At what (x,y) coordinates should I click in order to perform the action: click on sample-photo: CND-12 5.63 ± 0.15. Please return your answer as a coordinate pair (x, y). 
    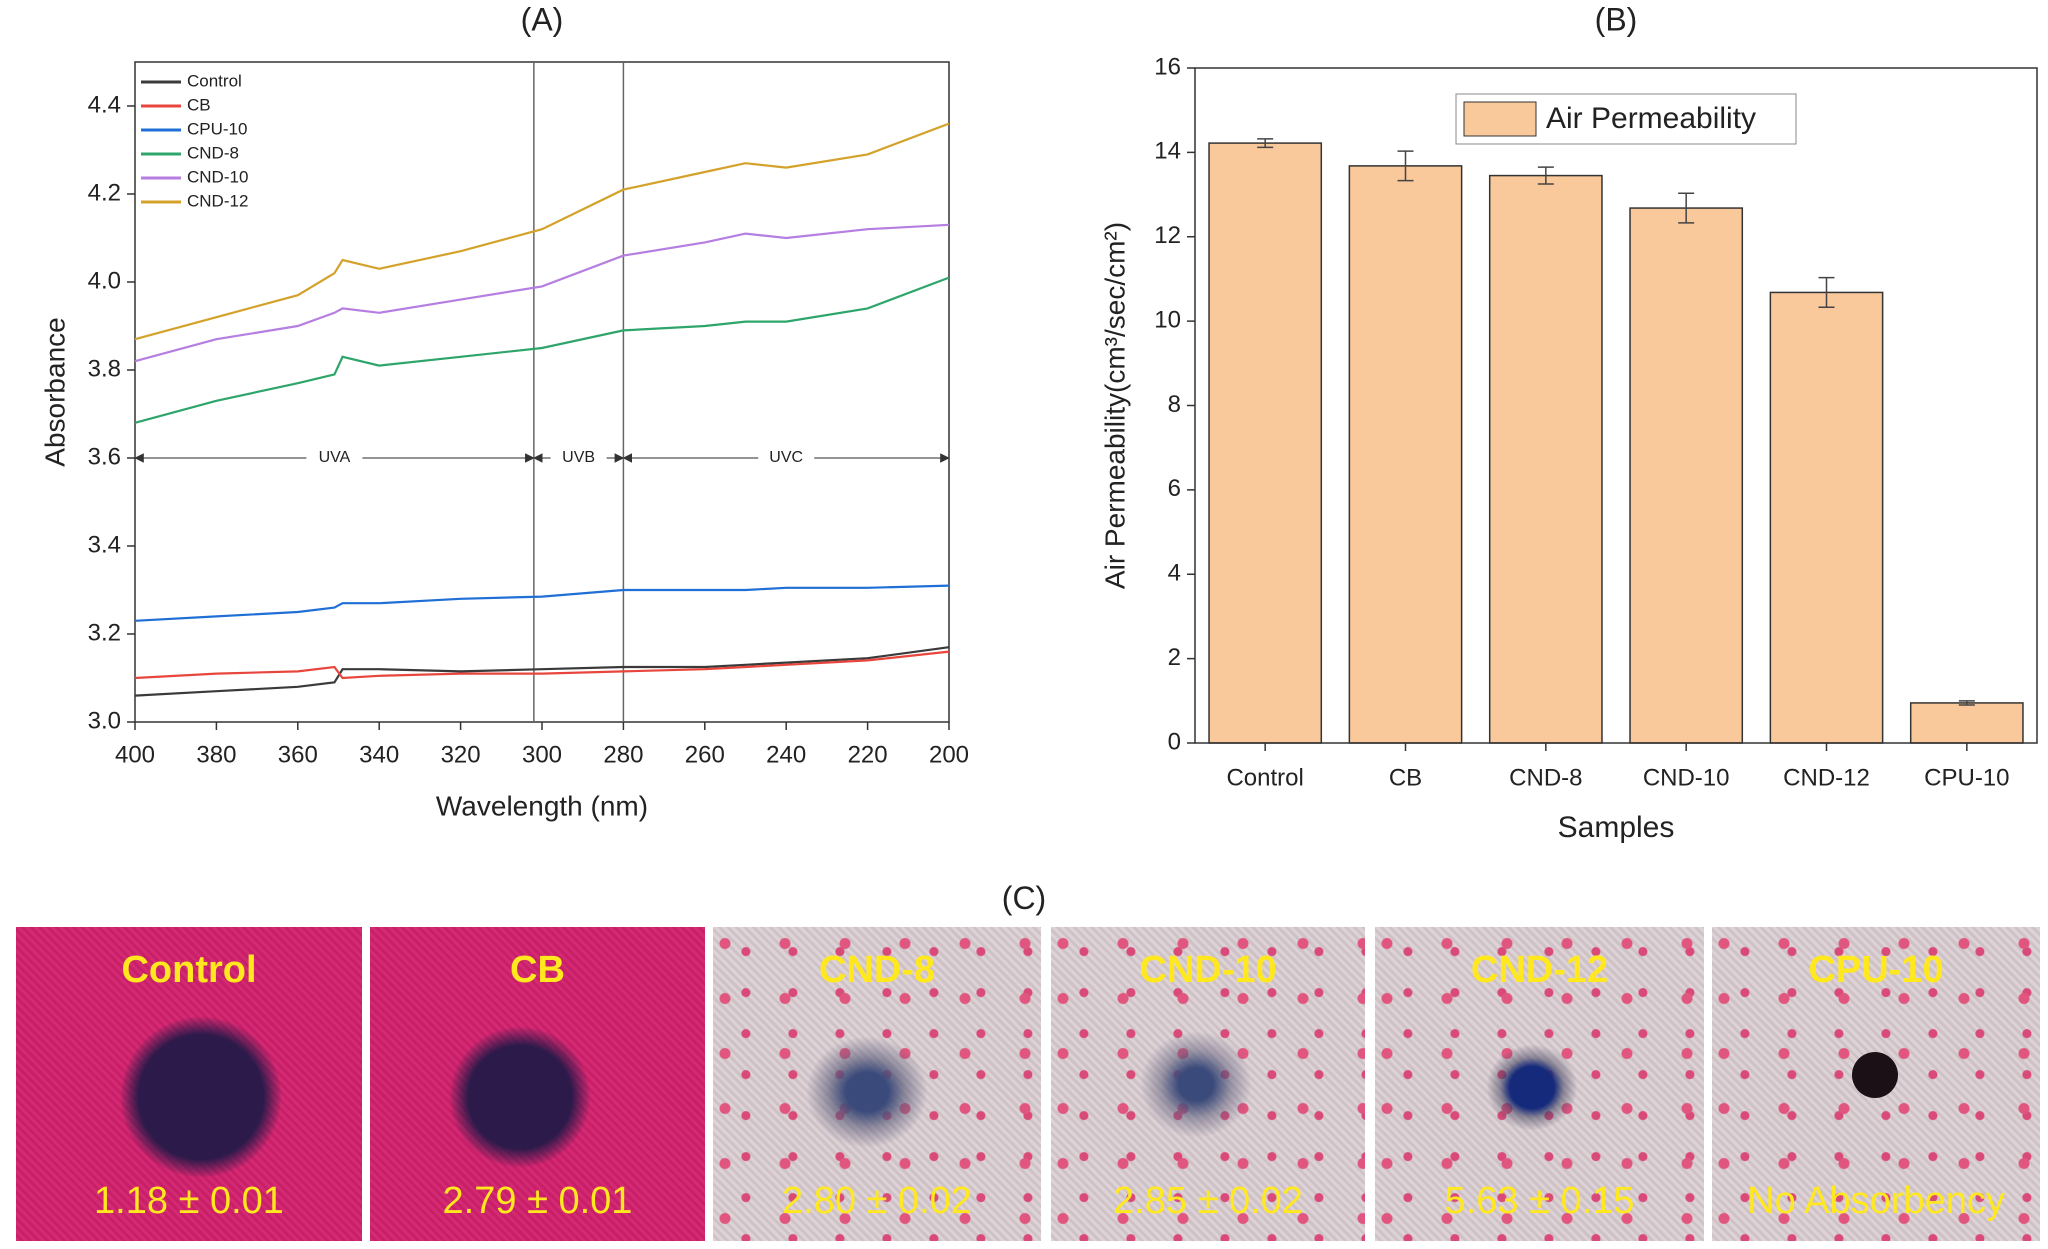
    Looking at the image, I should click on (1539, 1084).